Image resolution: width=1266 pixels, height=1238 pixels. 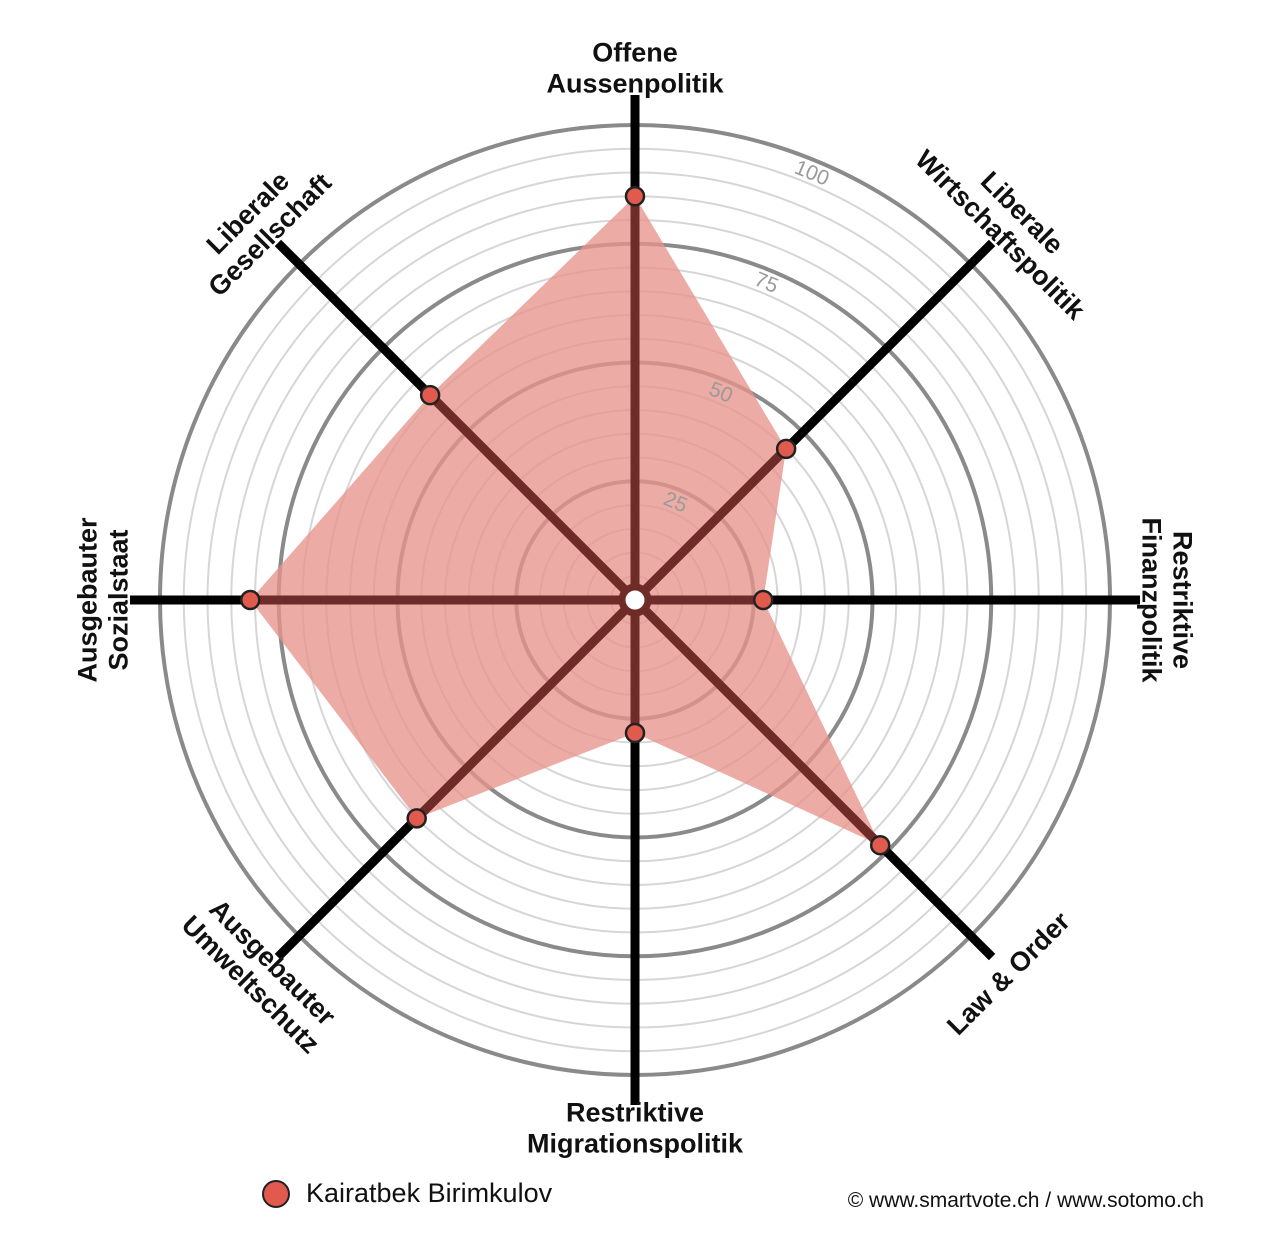 I want to click on legend-marker, so click(x=276, y=1193).